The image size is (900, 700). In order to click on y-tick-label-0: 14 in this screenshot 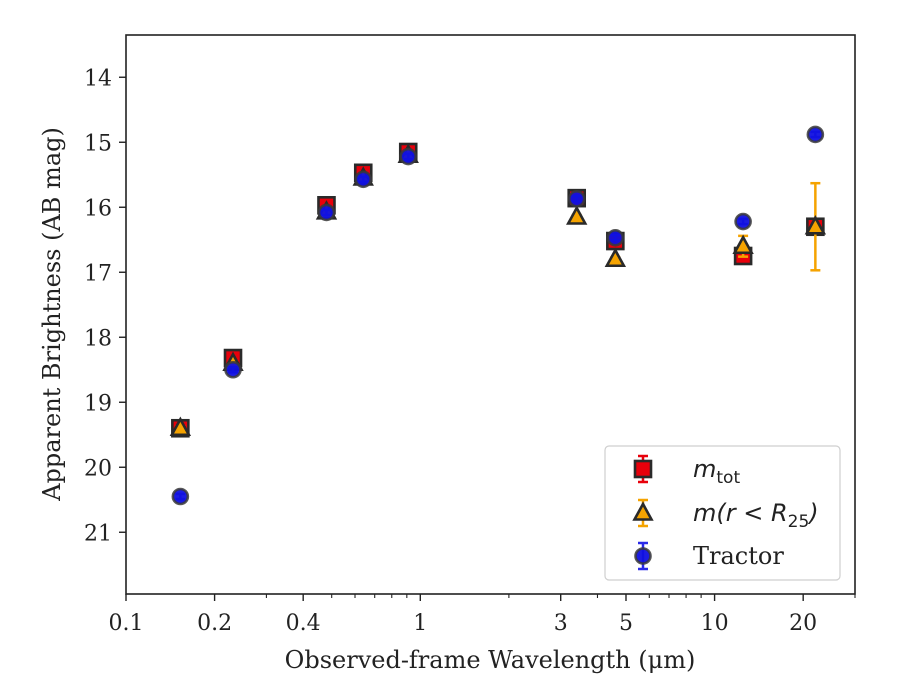, I will do `click(98, 78)`.